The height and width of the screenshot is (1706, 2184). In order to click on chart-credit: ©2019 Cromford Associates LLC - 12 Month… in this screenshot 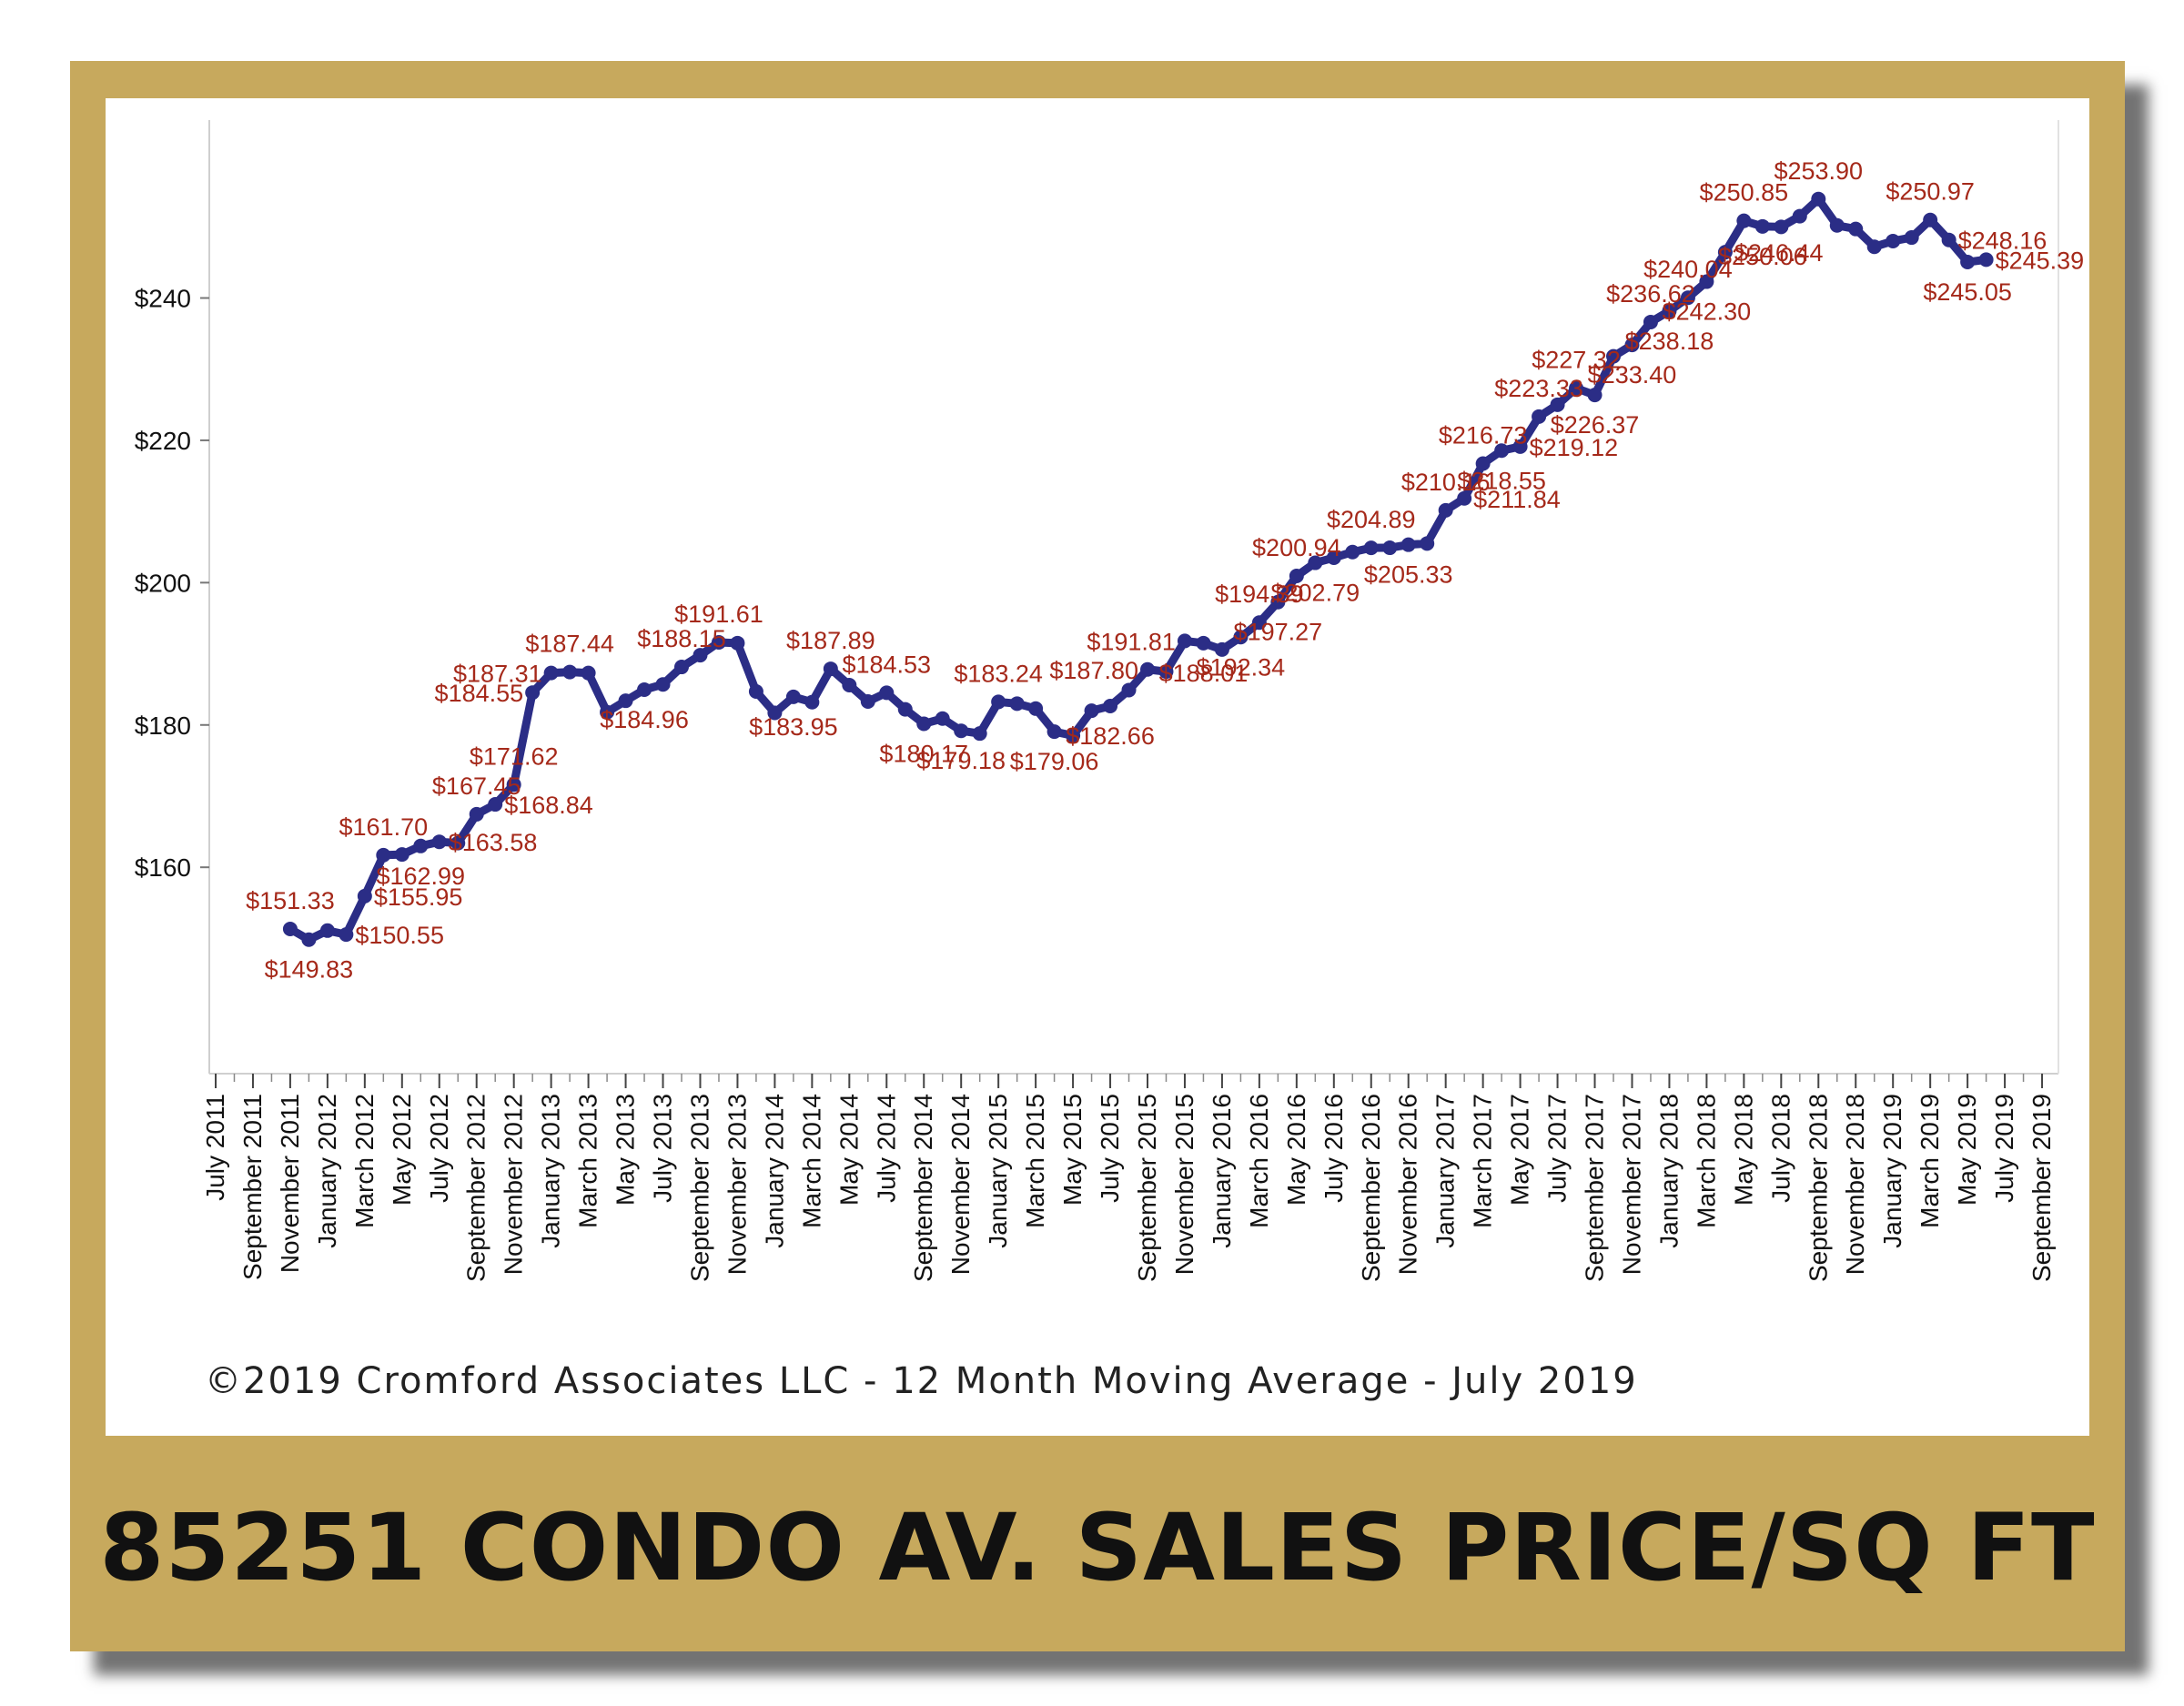, I will do `click(922, 1381)`.